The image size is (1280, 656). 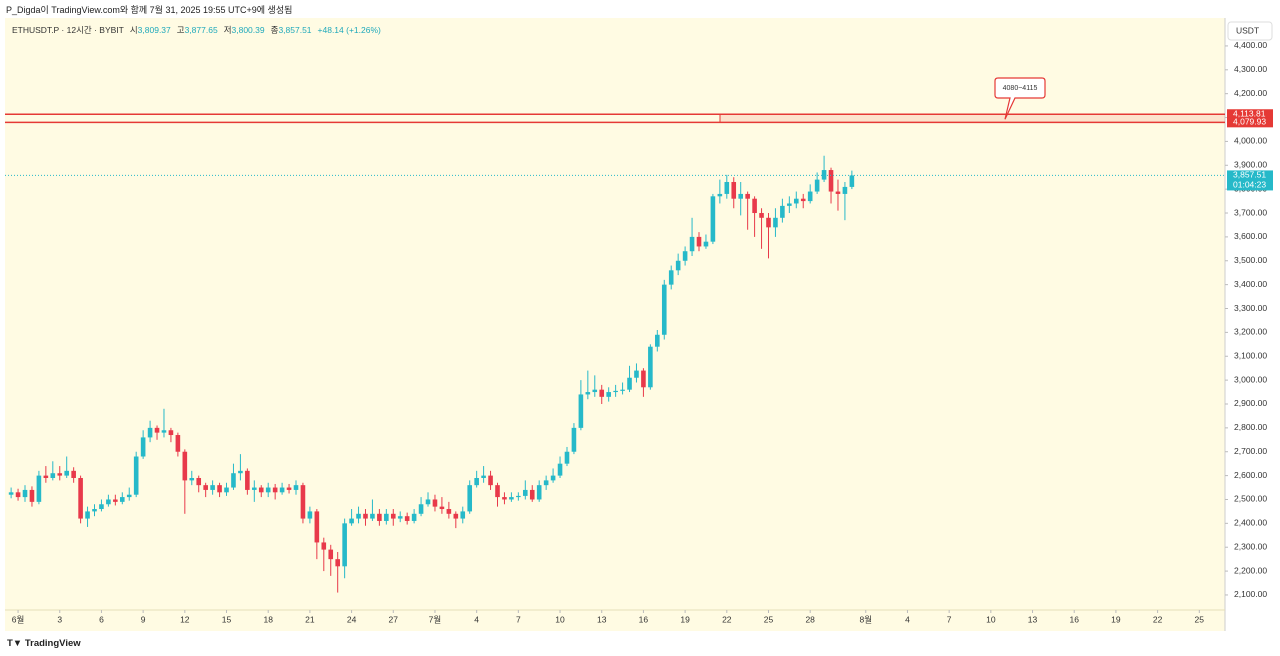 I want to click on y-tick-label: 3,000.00, so click(x=1250, y=379).